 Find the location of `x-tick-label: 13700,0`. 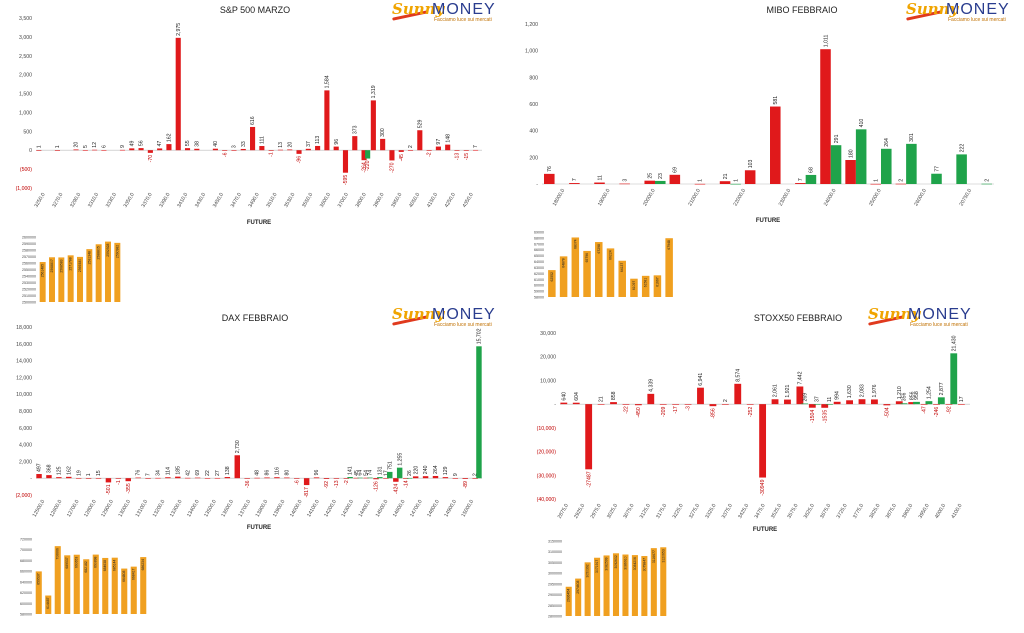

x-tick-label: 13700,0 is located at coordinates (245, 508).